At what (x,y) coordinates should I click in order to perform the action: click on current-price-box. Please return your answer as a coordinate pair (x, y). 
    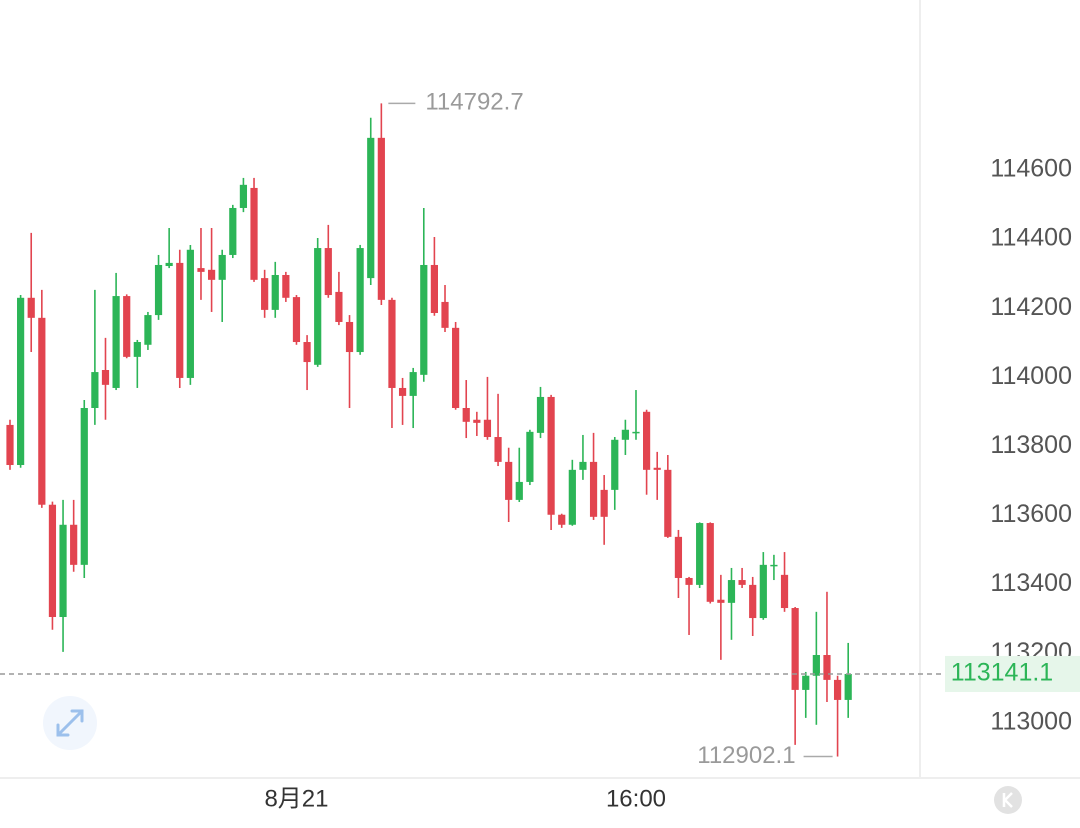
    Looking at the image, I should click on (1012, 673).